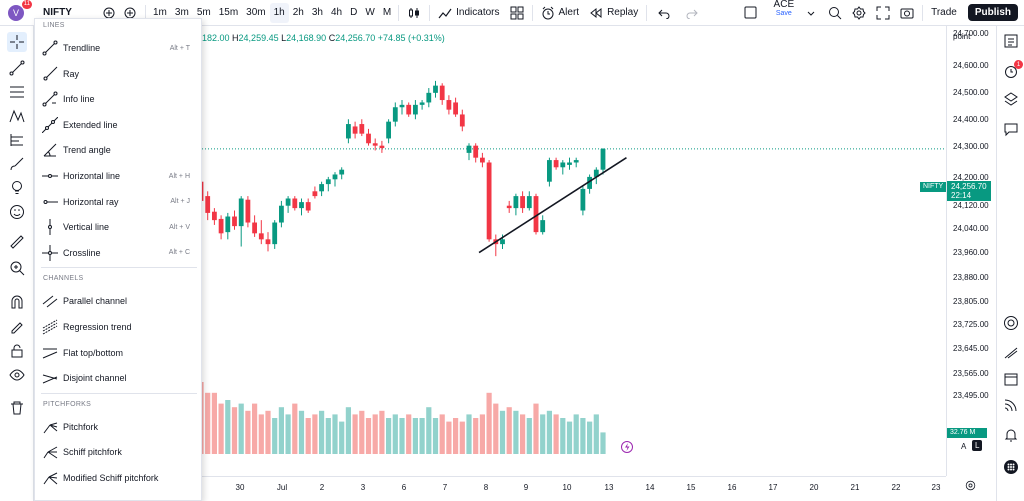 Image resolution: width=1024 pixels, height=501 pixels. What do you see at coordinates (118, 48) in the screenshot?
I see `menu-item-trendline: Trendline Alt + T` at bounding box center [118, 48].